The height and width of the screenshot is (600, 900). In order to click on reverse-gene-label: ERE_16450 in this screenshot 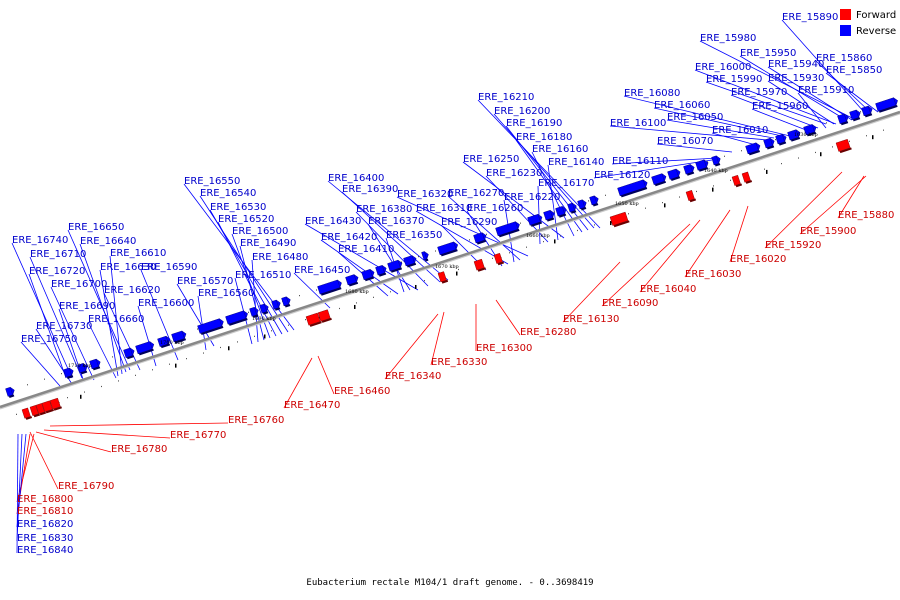, I will do `click(322, 270)`.